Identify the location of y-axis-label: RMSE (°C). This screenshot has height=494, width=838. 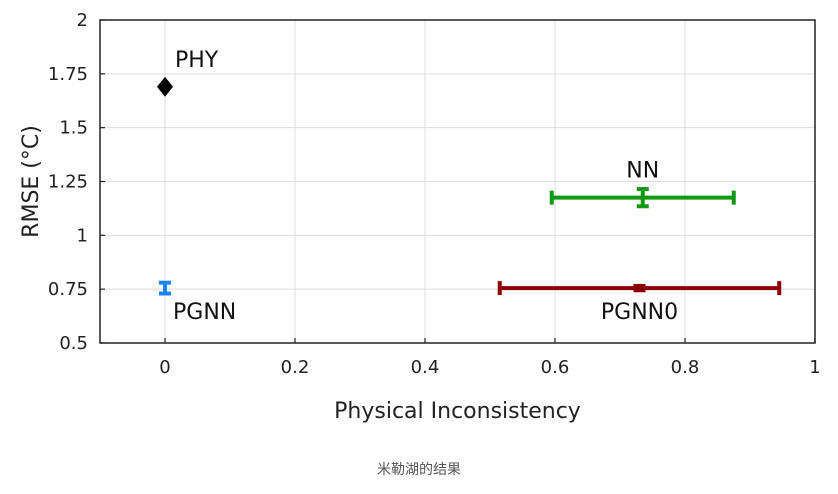
(31, 181).